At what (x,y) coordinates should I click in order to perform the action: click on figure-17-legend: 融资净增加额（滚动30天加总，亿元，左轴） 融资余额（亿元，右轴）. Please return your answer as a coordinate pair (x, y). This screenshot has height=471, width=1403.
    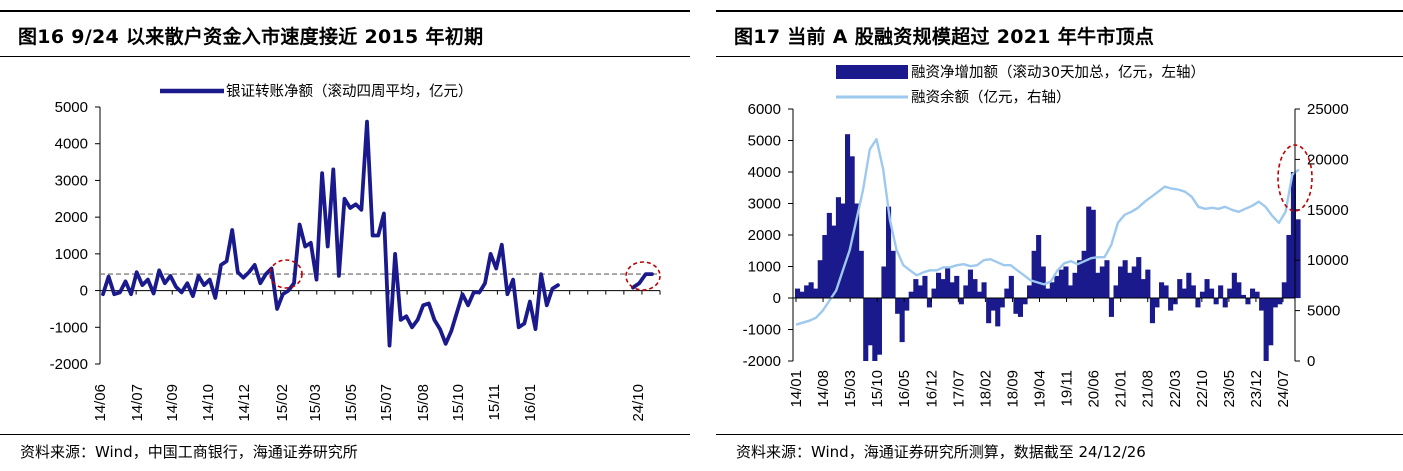
    Looking at the image, I should click on (1020, 85).